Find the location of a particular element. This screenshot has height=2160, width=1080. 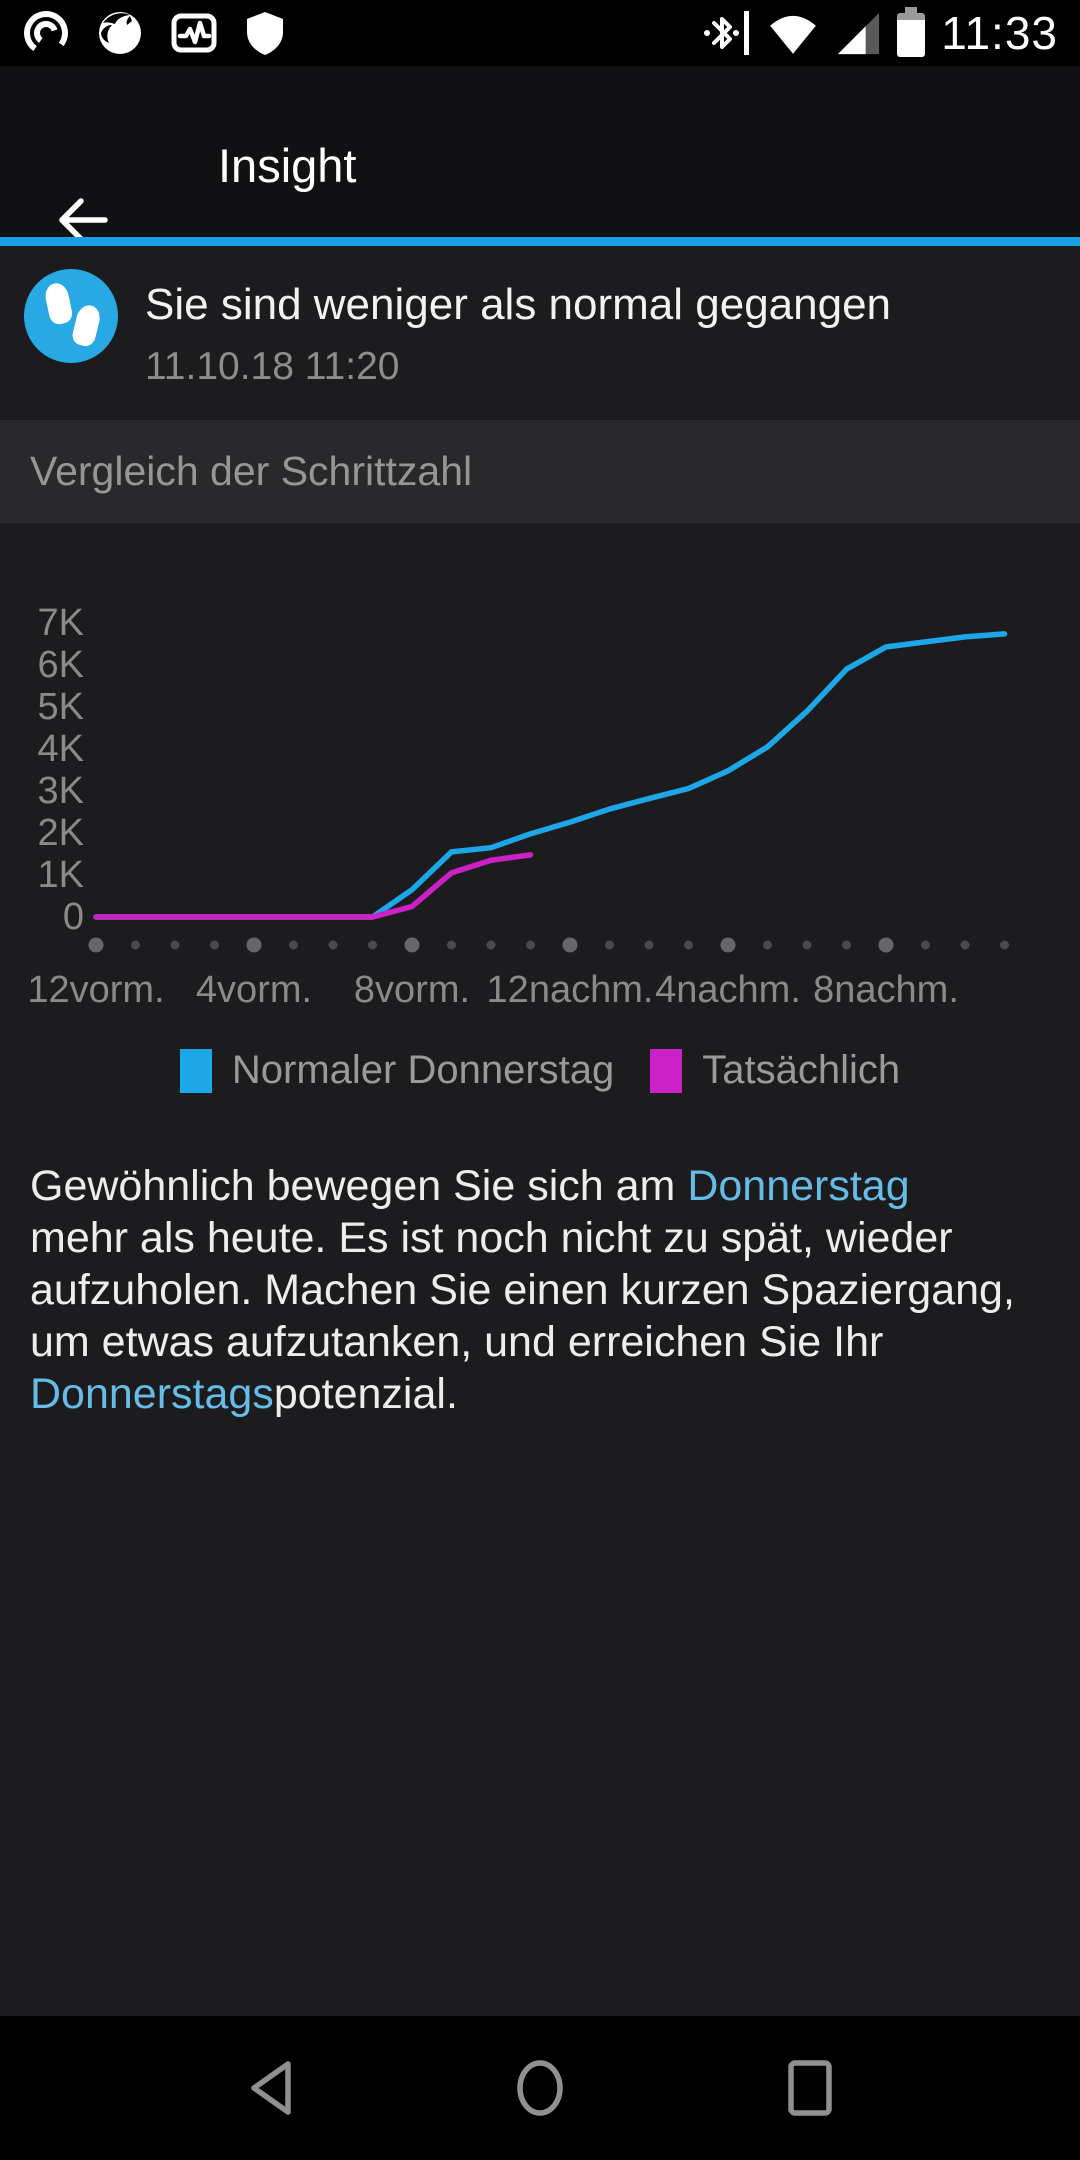

firefox-icon is located at coordinates (120, 33).